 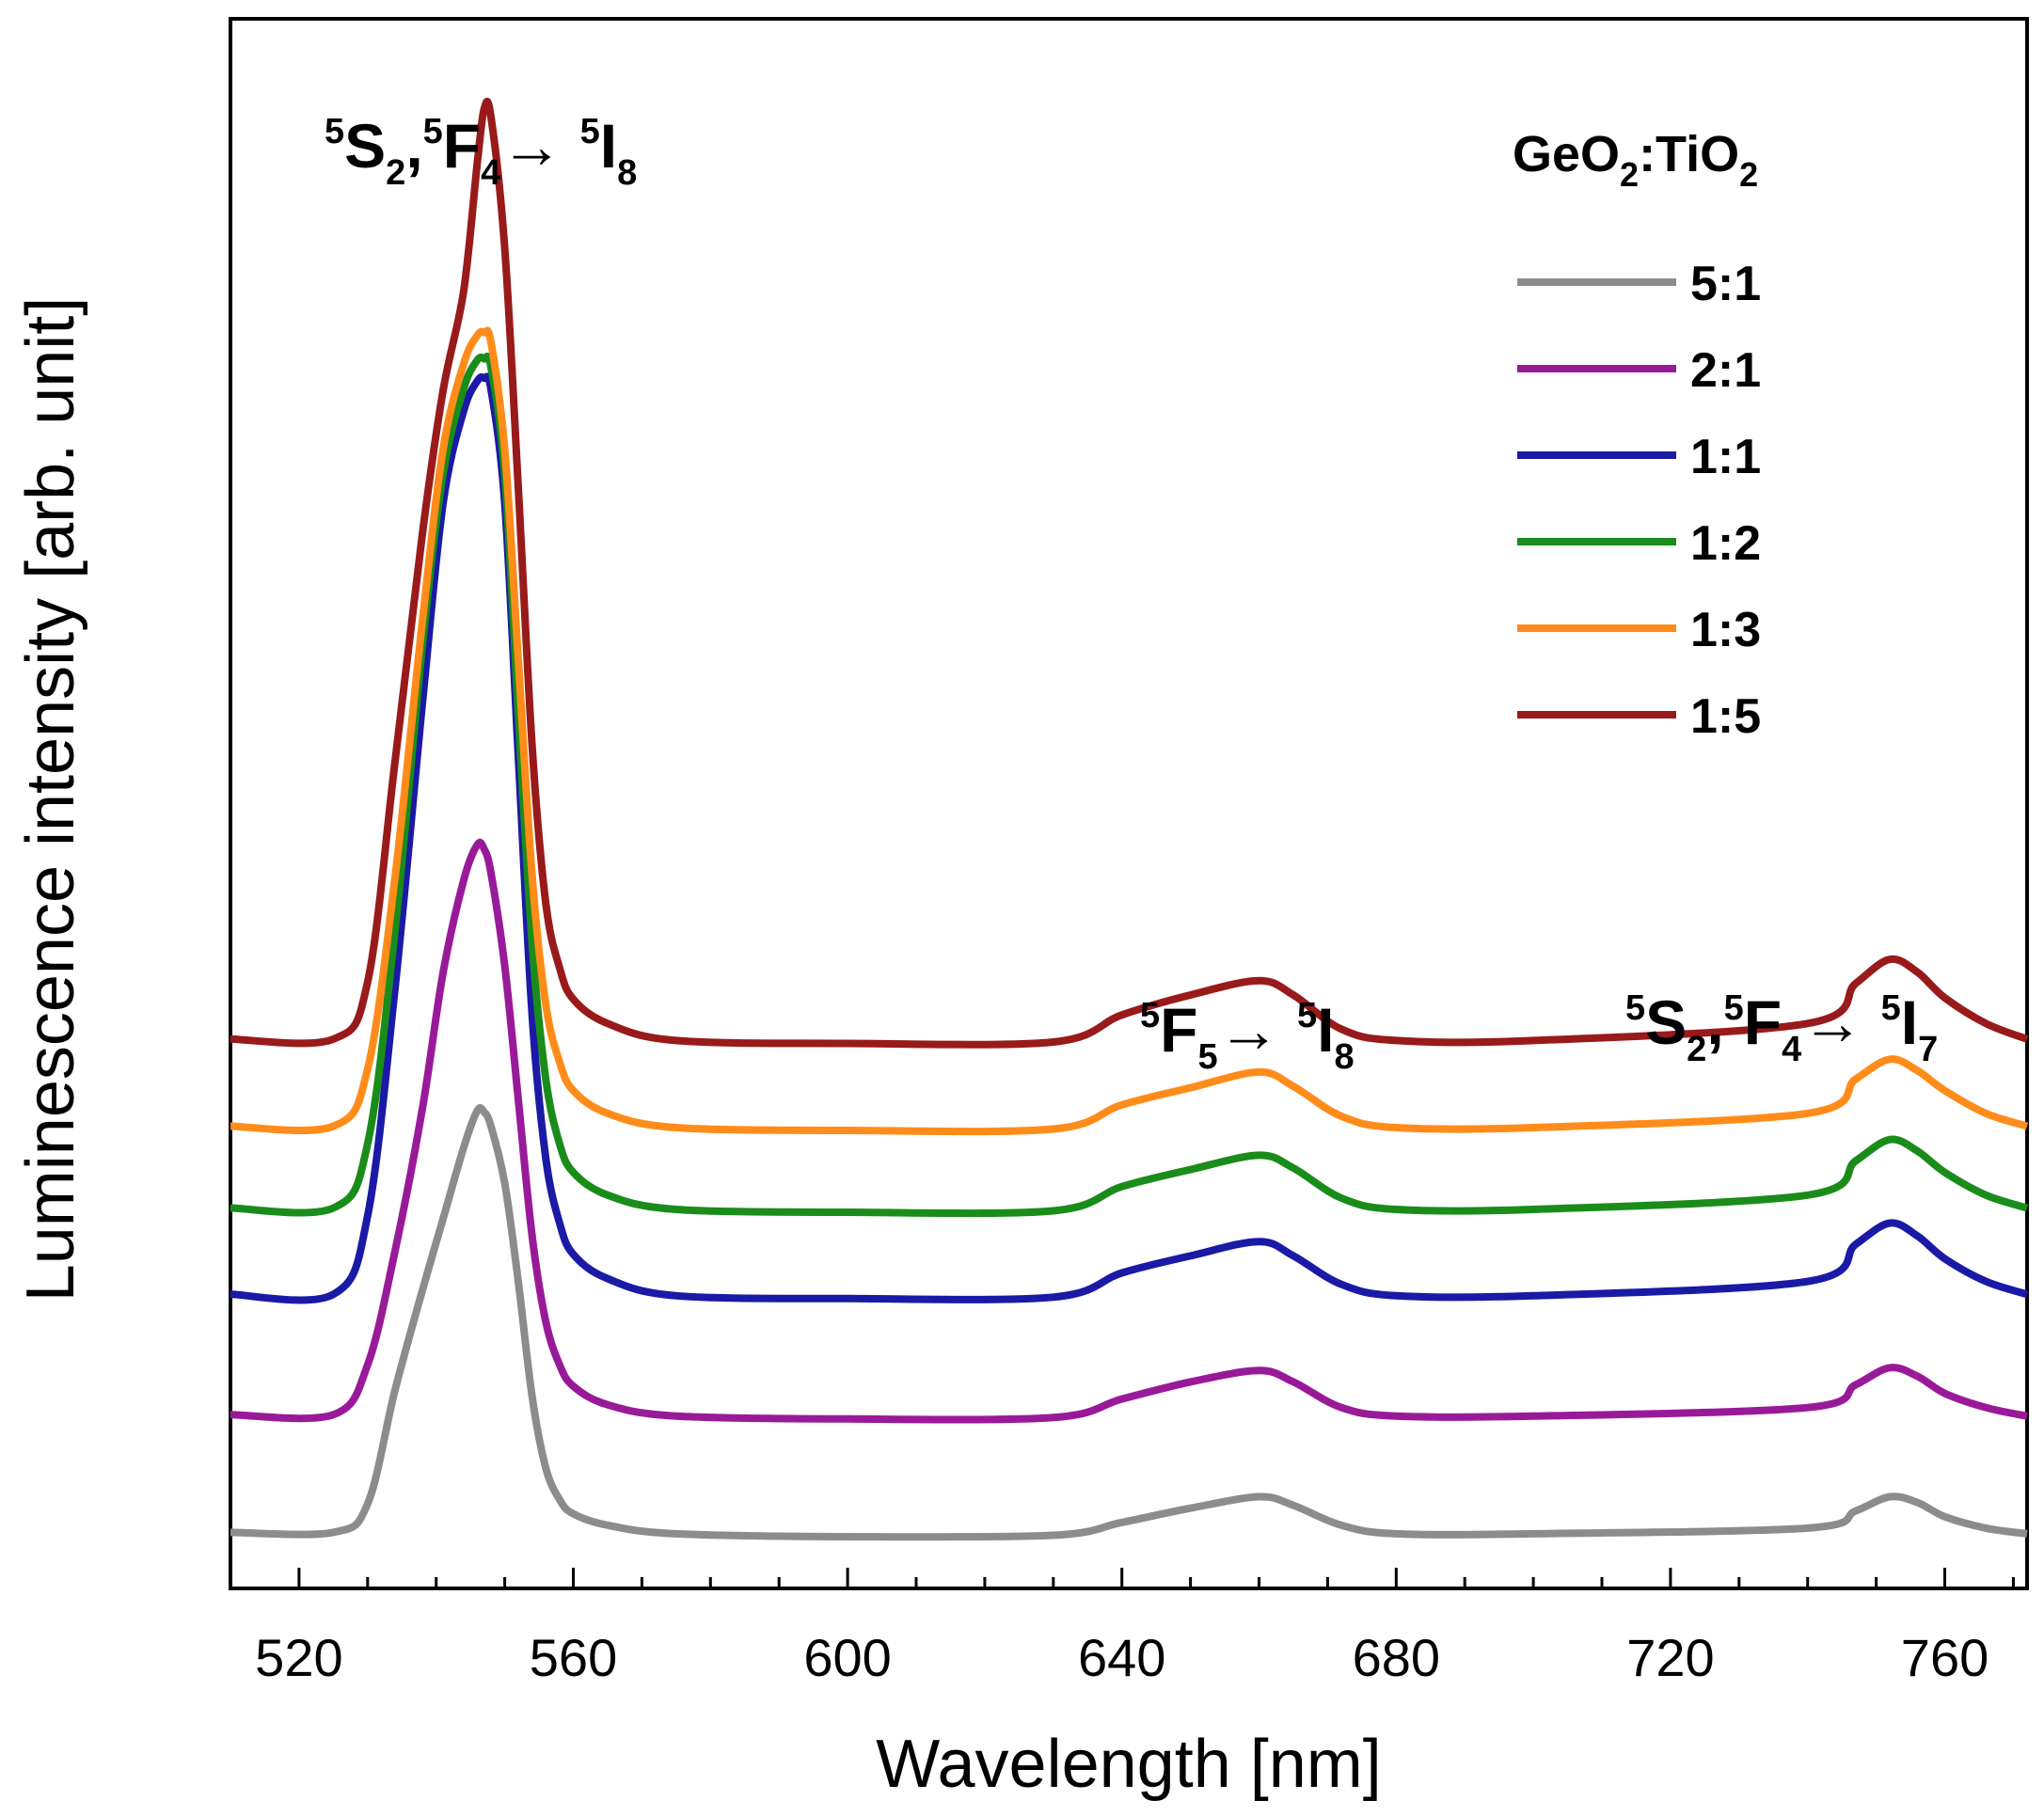 What do you see at coordinates (1725, 284) in the screenshot?
I see `legend-label-5-1: 5:1` at bounding box center [1725, 284].